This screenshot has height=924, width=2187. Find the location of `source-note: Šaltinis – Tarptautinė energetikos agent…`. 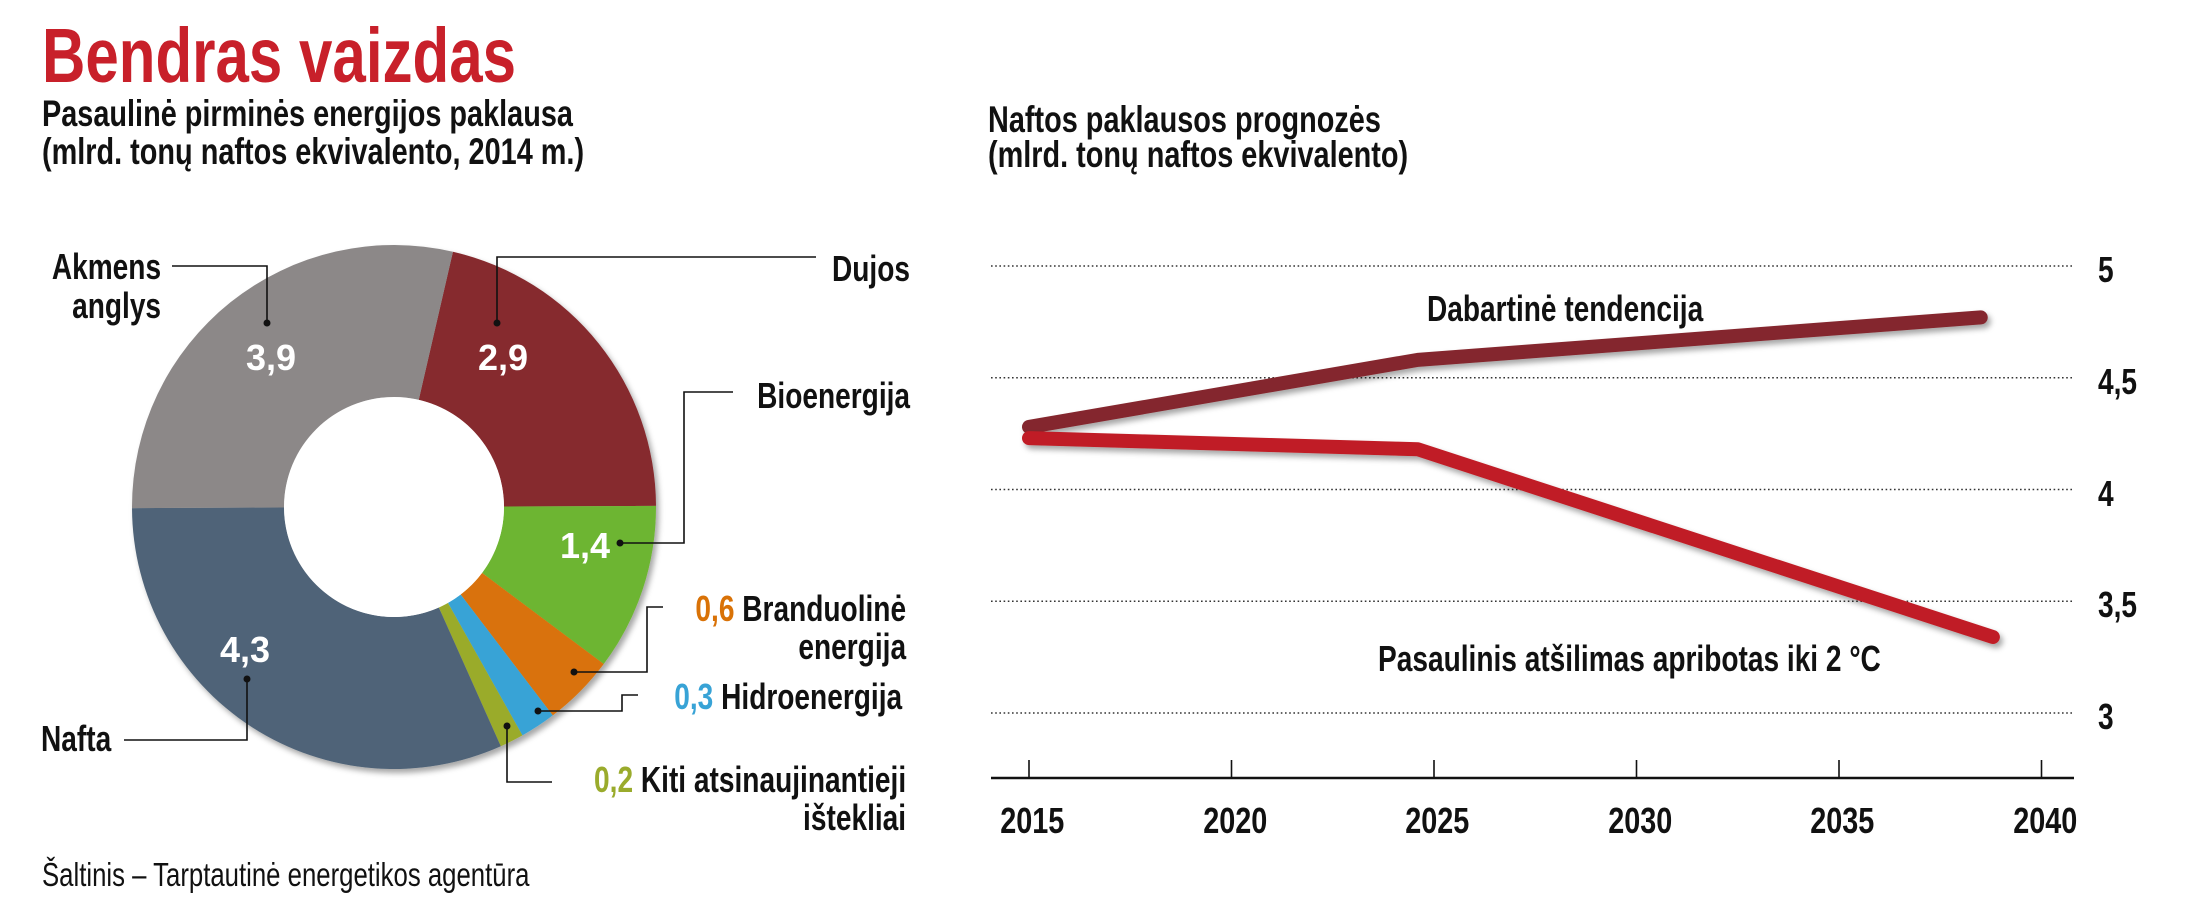

source-note: Šaltinis – Tarptautinė energetikos agent… is located at coordinates (286, 874).